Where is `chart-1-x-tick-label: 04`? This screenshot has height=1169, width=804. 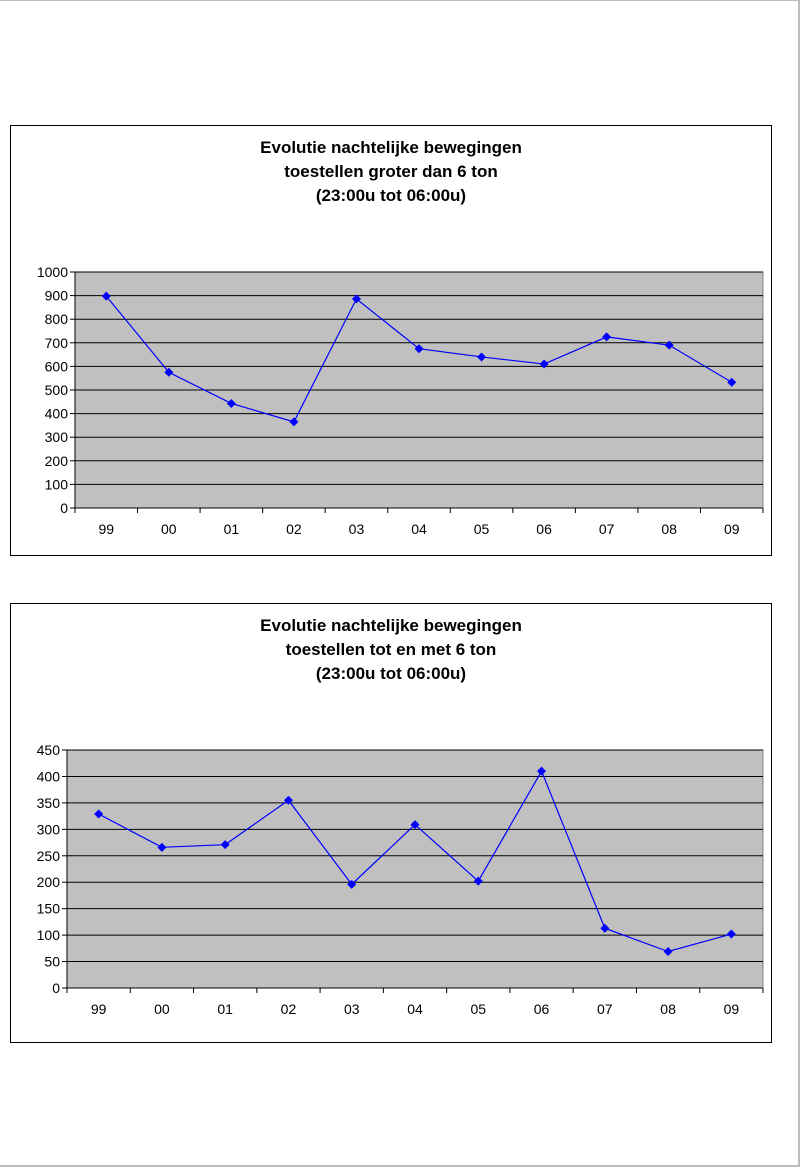 chart-1-x-tick-label: 04 is located at coordinates (419, 529).